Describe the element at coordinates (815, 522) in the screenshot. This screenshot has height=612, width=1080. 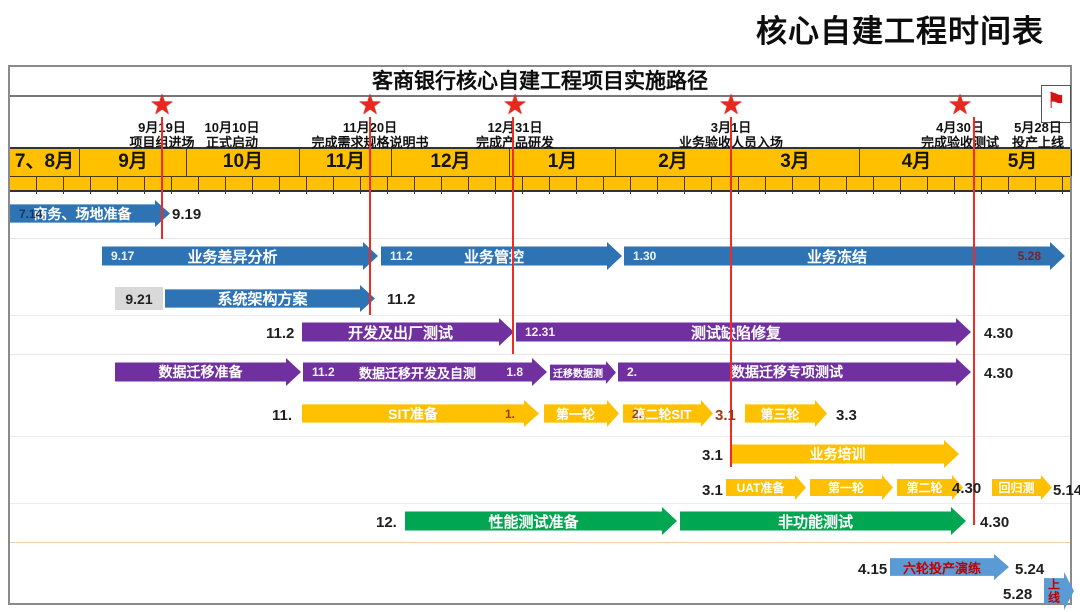
I see `task-label: 非功能测试` at that location.